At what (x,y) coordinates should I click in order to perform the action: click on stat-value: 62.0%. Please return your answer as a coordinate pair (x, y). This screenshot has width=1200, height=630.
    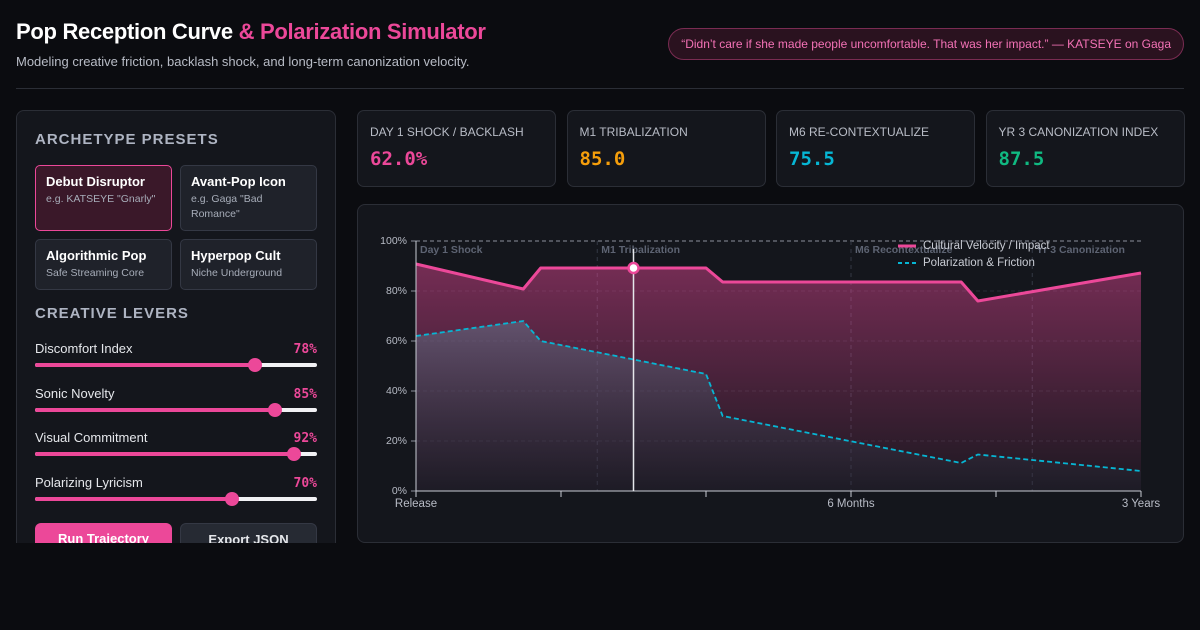
    Looking at the image, I should click on (399, 159).